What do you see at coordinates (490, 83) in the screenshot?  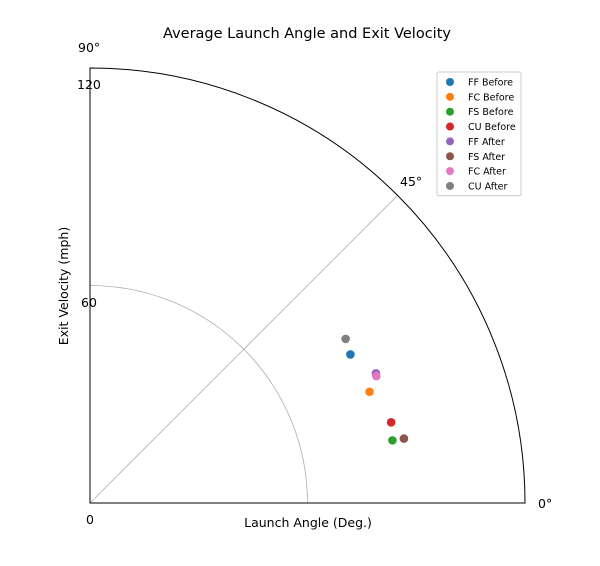 I see `legend-entry-label: FF Before` at bounding box center [490, 83].